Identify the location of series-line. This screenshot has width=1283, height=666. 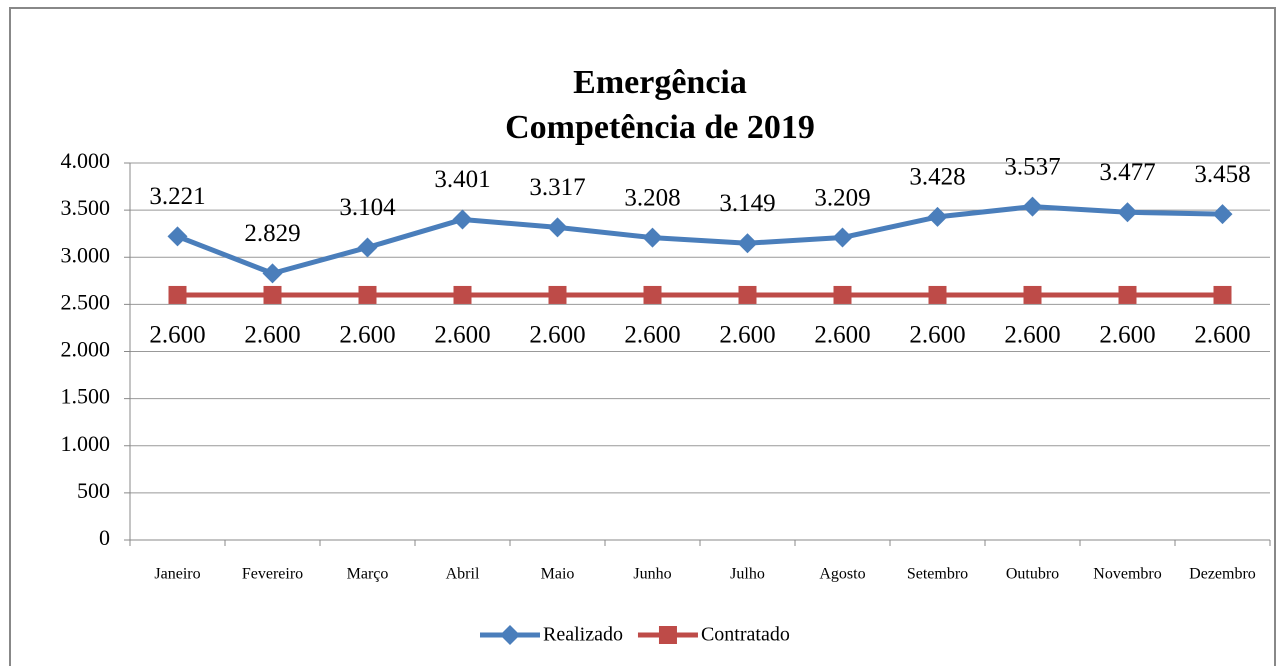
(699, 240).